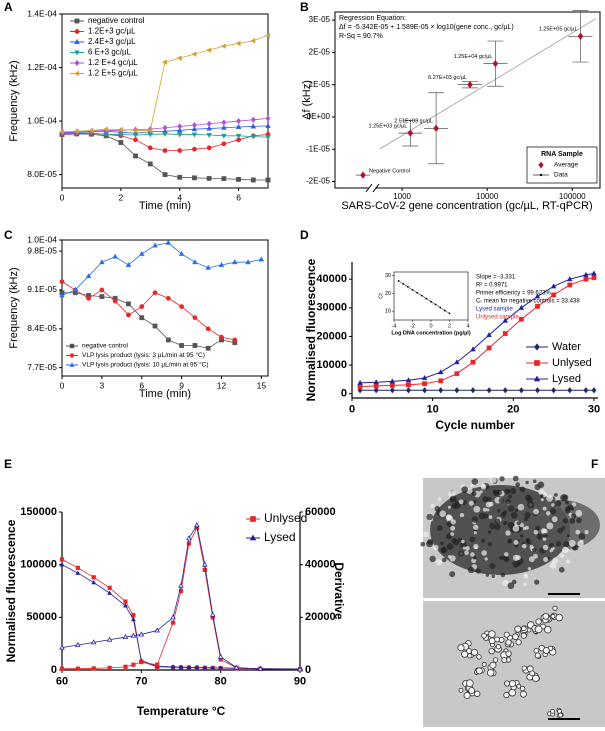  I want to click on y-tick-label: 1.2E-04, so click(42, 67).